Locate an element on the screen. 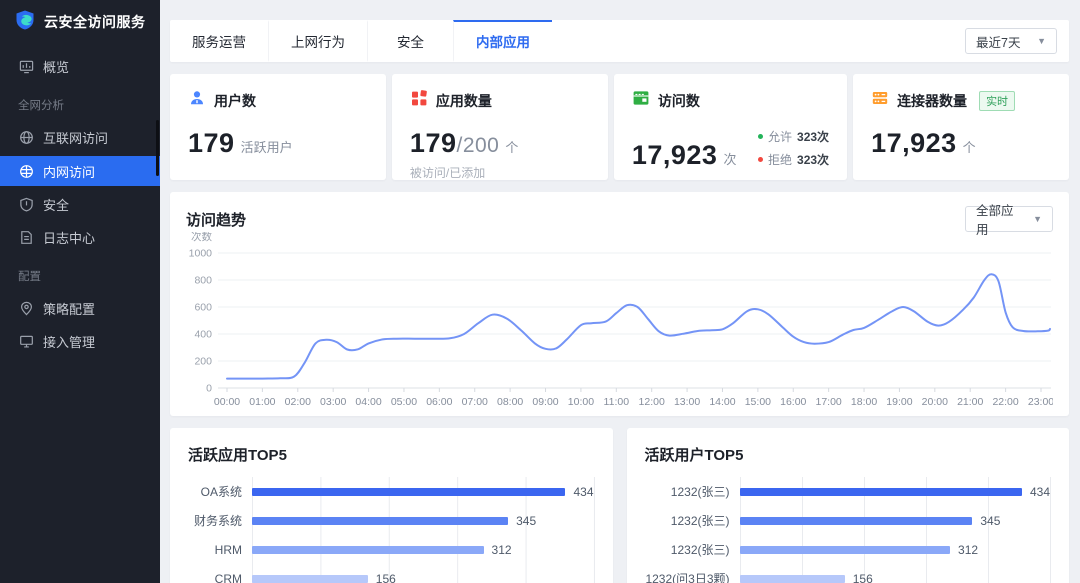  svg-text: 400 is located at coordinates (203, 335).